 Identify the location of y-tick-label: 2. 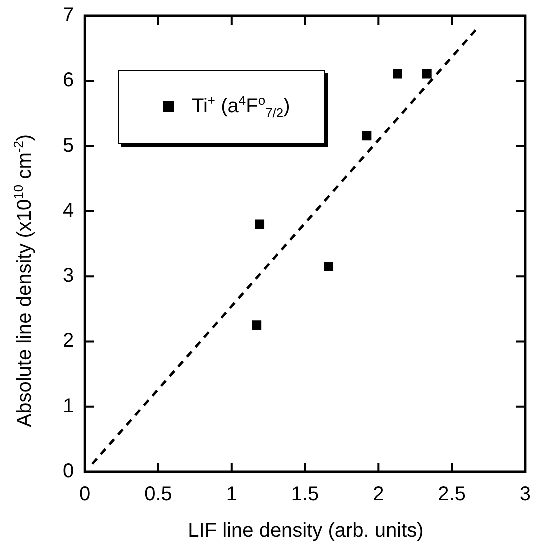
(68, 341).